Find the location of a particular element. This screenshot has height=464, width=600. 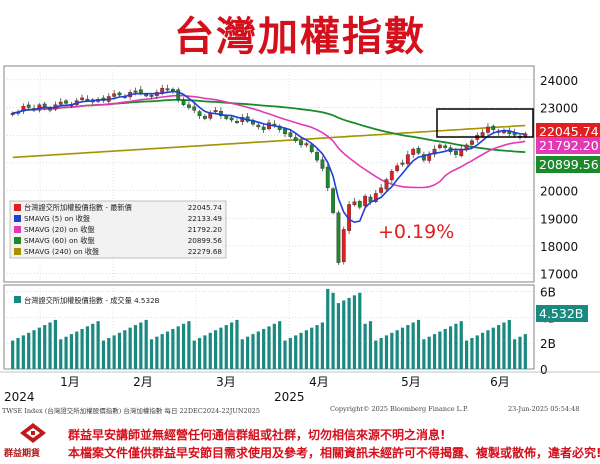

logo-text: 群益期貨 is located at coordinates (22, 454).